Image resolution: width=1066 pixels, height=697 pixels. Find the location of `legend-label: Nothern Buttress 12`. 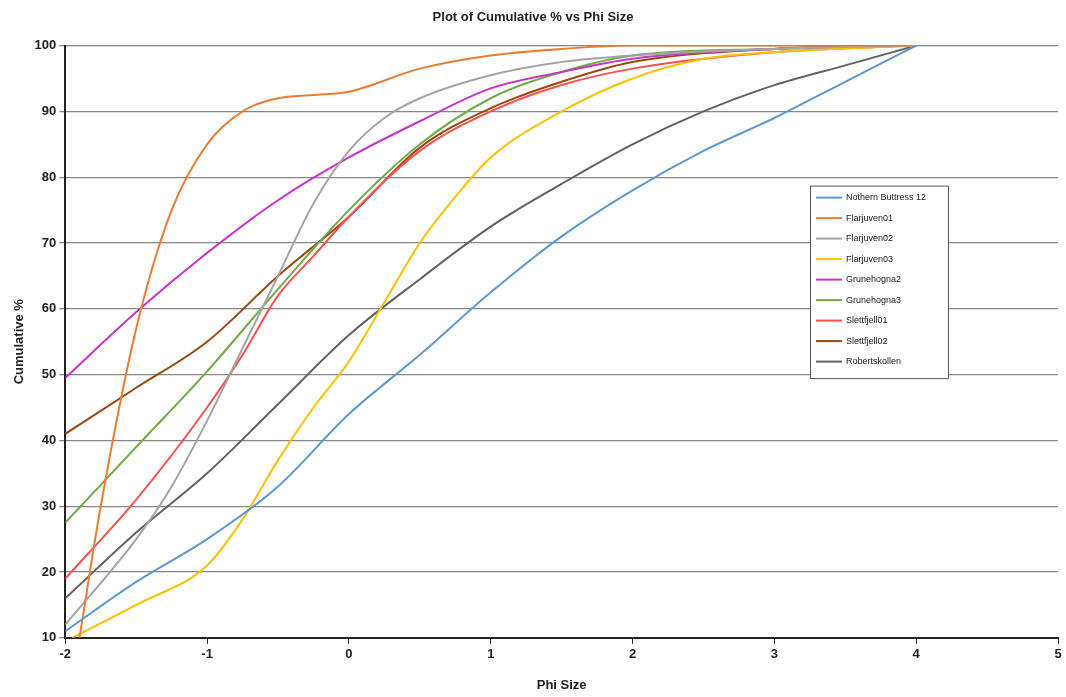

legend-label: Nothern Buttress 12 is located at coordinates (886, 197).